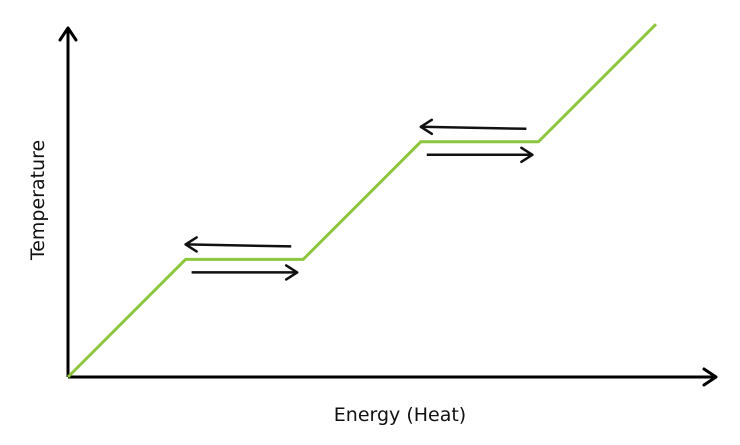 This screenshot has width=740, height=445. Describe the element at coordinates (400, 415) in the screenshot. I see `x-axis-label: Energy (Heat)` at that location.